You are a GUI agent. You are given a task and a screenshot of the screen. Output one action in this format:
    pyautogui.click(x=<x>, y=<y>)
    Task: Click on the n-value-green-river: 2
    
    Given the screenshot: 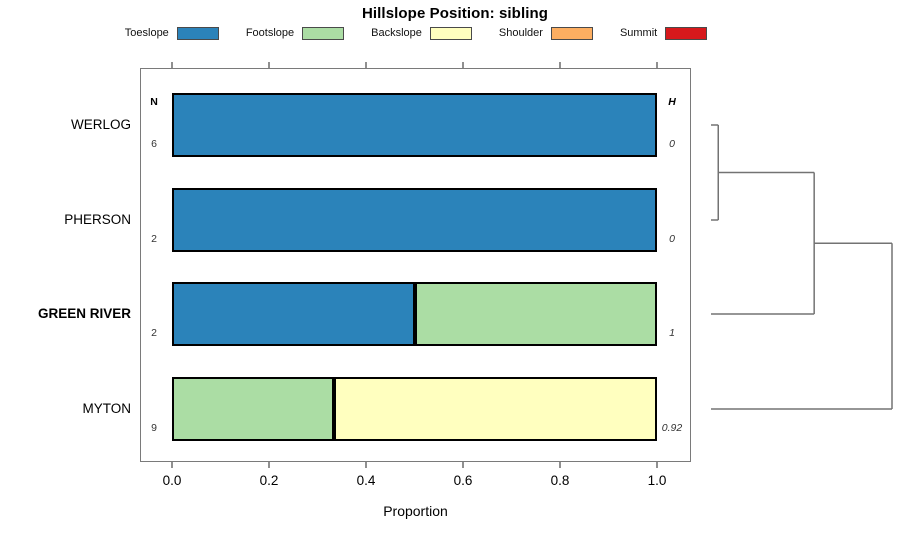 What is the action you would take?
    pyautogui.click(x=154, y=333)
    